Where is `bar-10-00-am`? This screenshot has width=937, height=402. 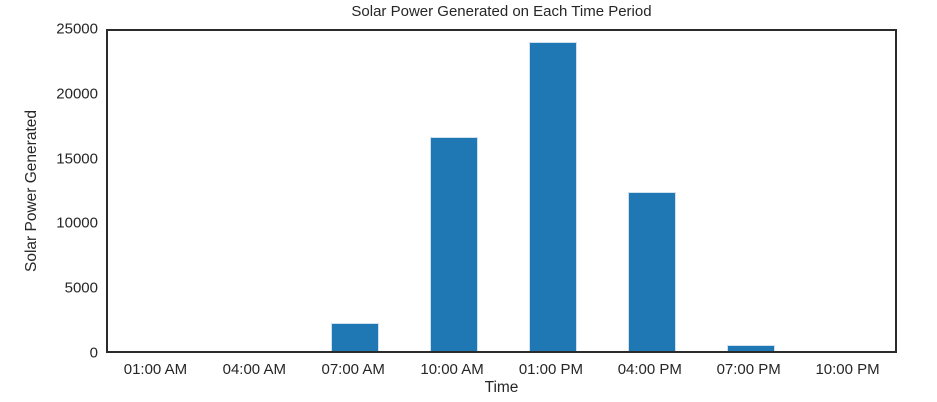
bar-10-00-am is located at coordinates (454, 244).